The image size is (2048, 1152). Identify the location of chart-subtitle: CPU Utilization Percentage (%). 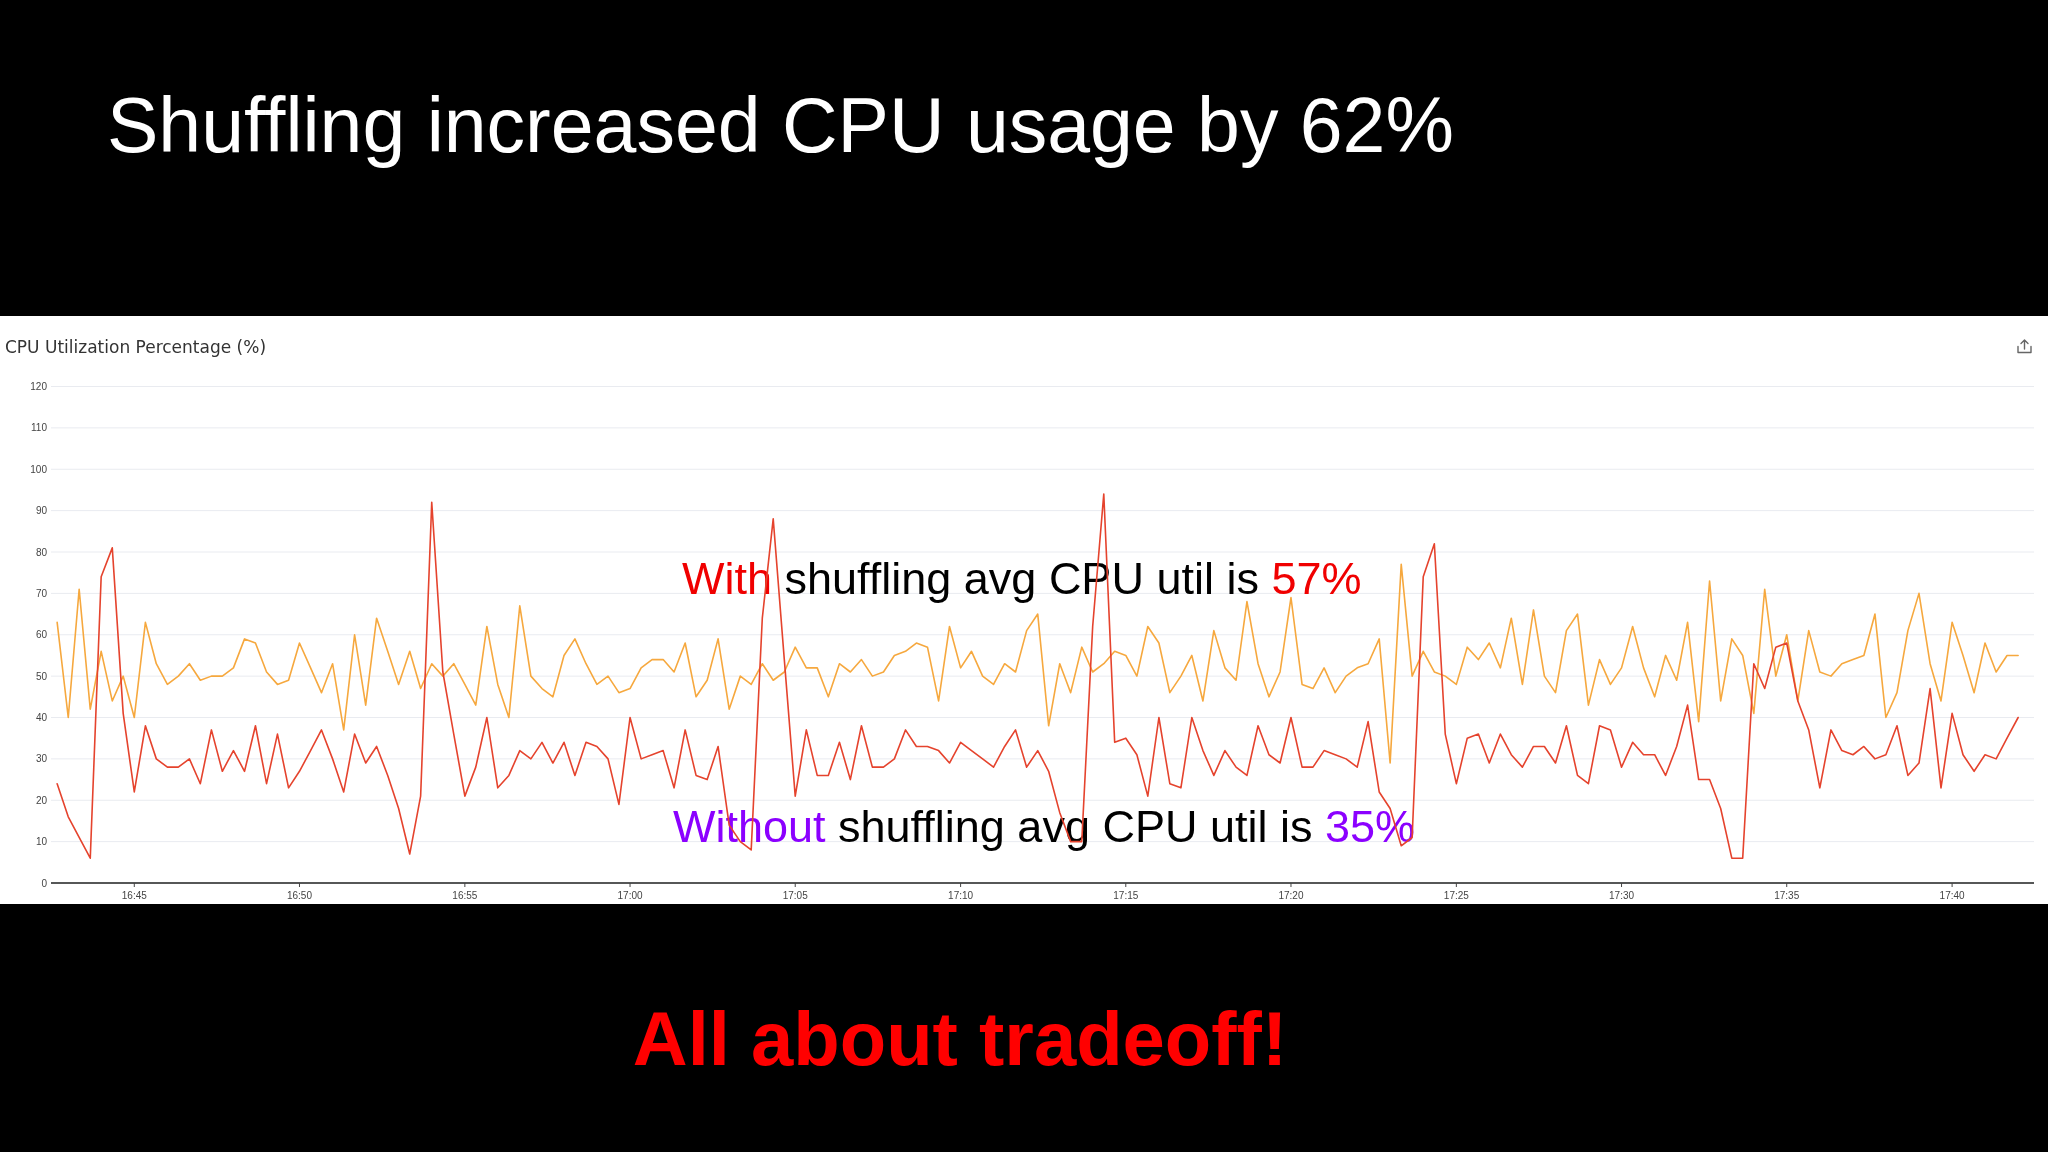
(136, 347).